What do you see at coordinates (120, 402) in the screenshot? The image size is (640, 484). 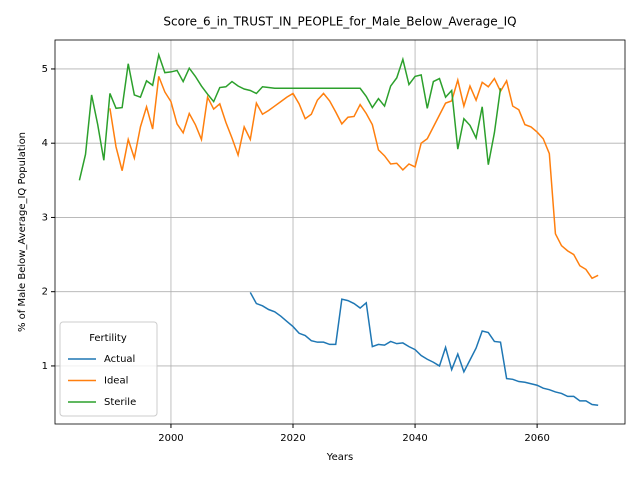 I see `legend-label: Sterile` at bounding box center [120, 402].